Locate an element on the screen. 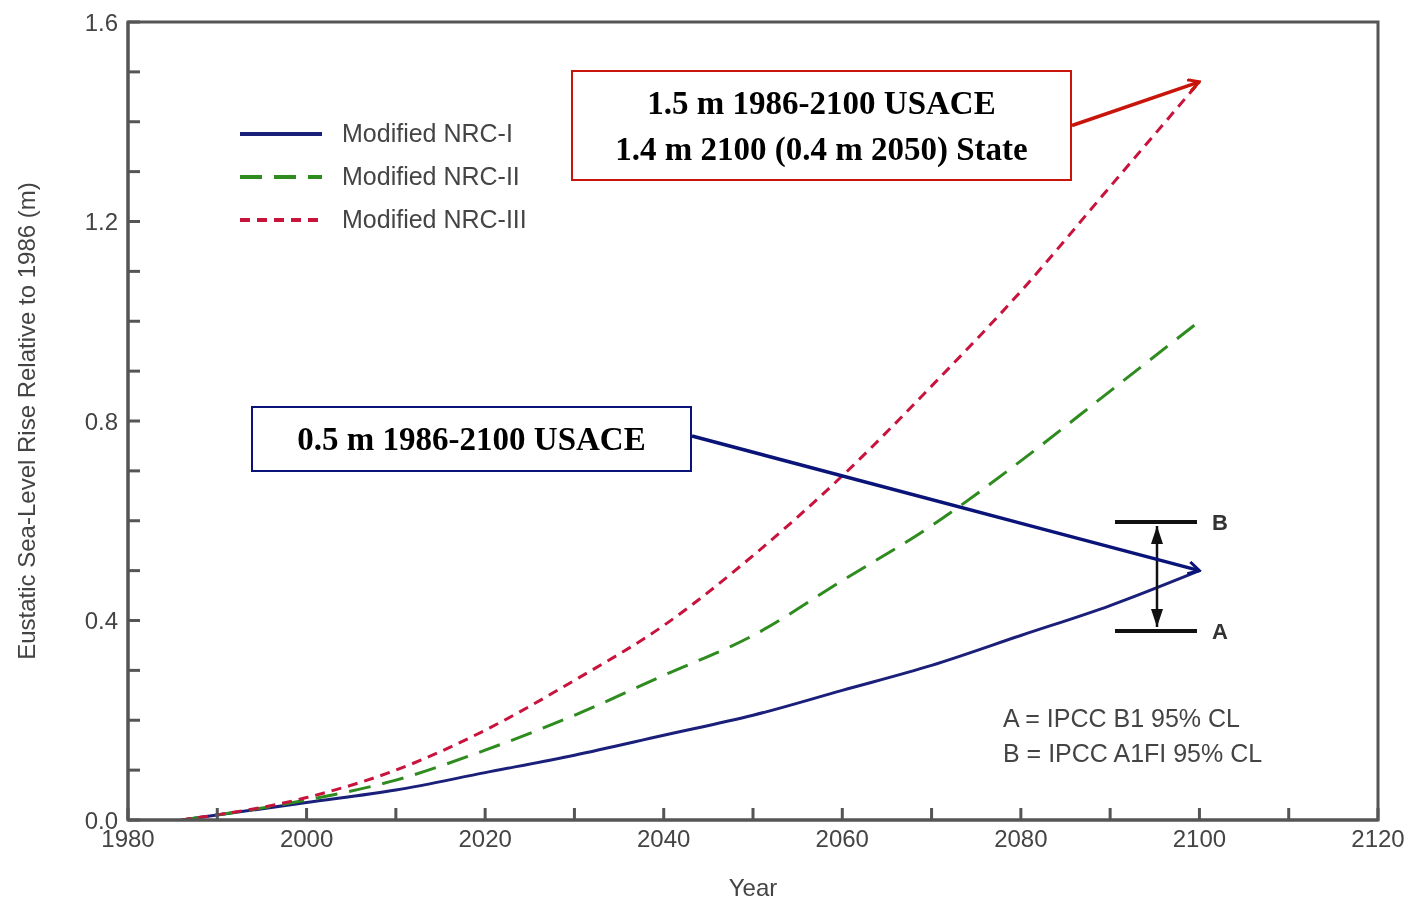 The width and height of the screenshot is (1416, 913). x-tick-label: 2040 is located at coordinates (664, 839).